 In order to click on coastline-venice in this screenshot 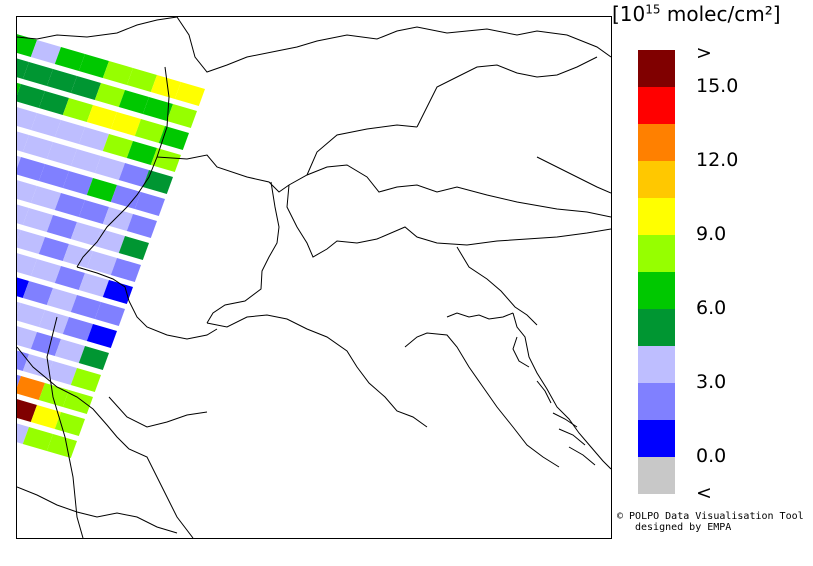, I will do `click(480, 316)`.